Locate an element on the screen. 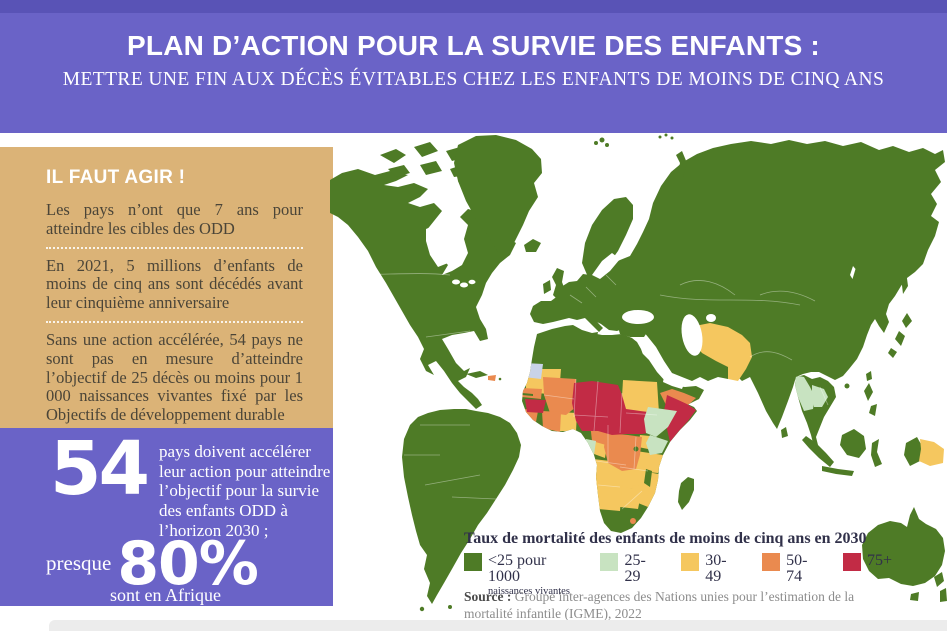  greenland is located at coordinates (498, 197).